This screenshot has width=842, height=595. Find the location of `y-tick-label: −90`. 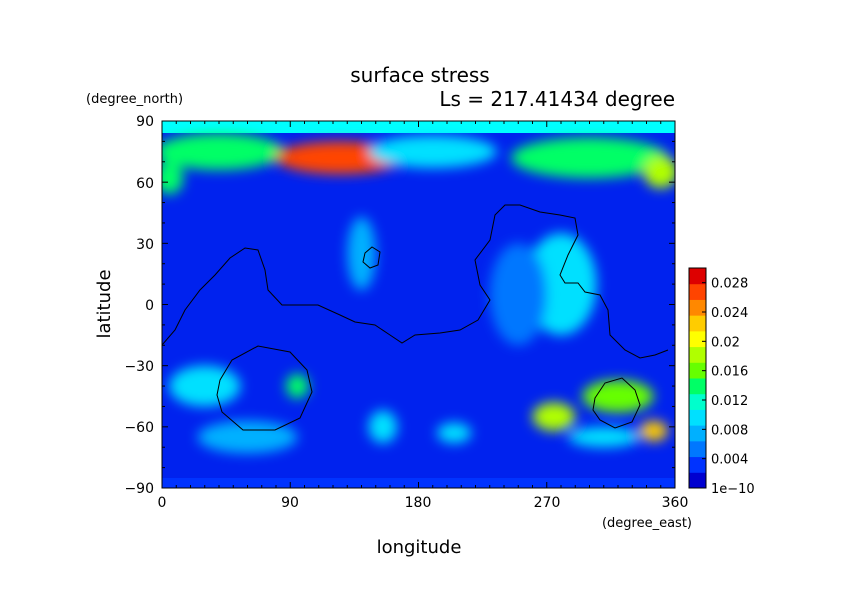

y-tick-label: −90 is located at coordinates (139, 489).